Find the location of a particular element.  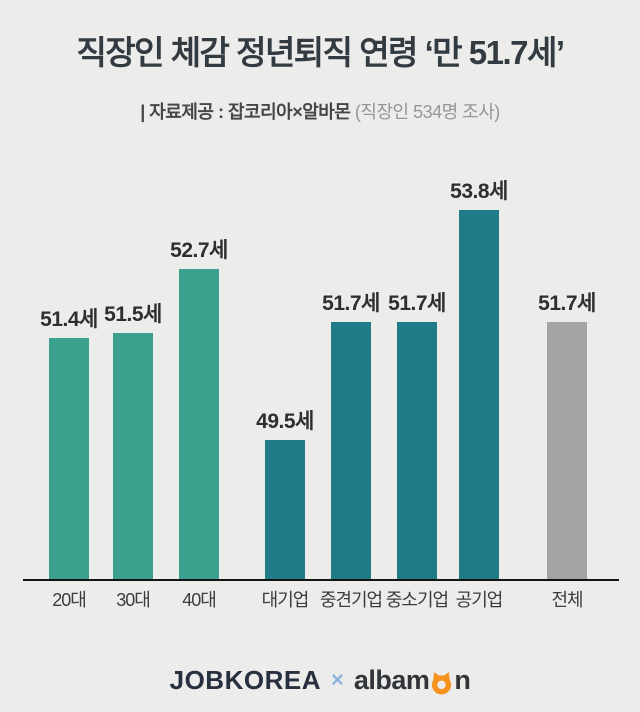

bar-value-label: 51.4세 is located at coordinates (69, 319).